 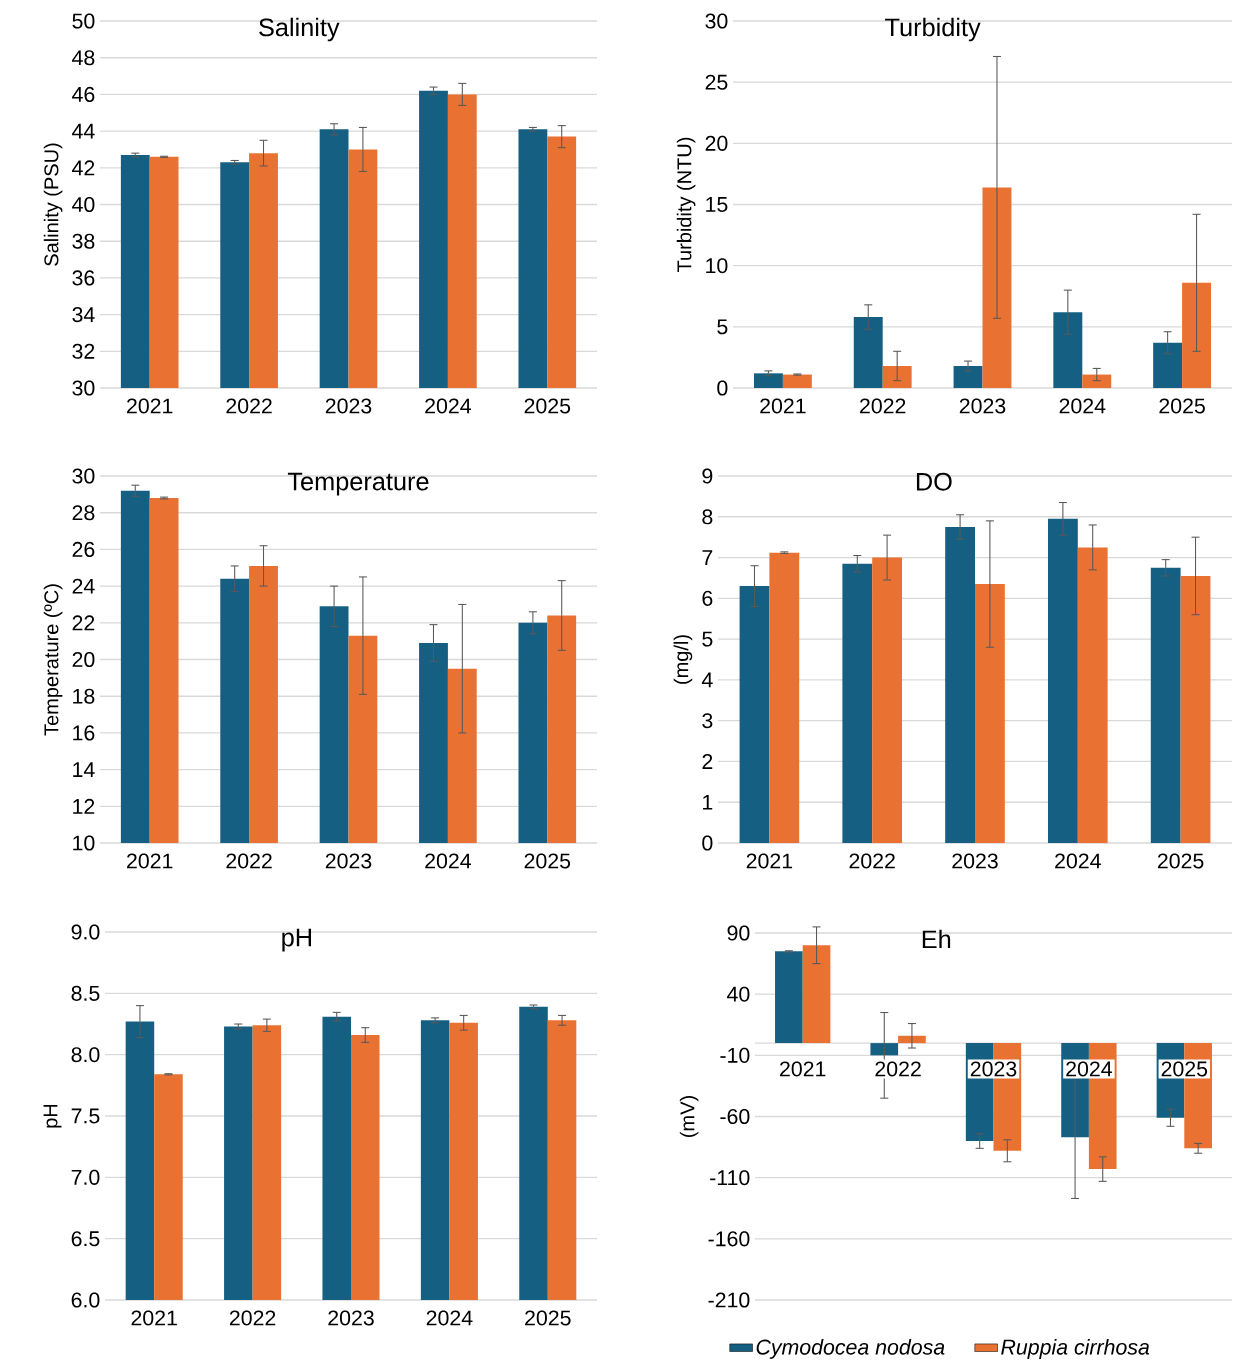 What do you see at coordinates (85, 1116) in the screenshot?
I see `y-tick-label: 7.5` at bounding box center [85, 1116].